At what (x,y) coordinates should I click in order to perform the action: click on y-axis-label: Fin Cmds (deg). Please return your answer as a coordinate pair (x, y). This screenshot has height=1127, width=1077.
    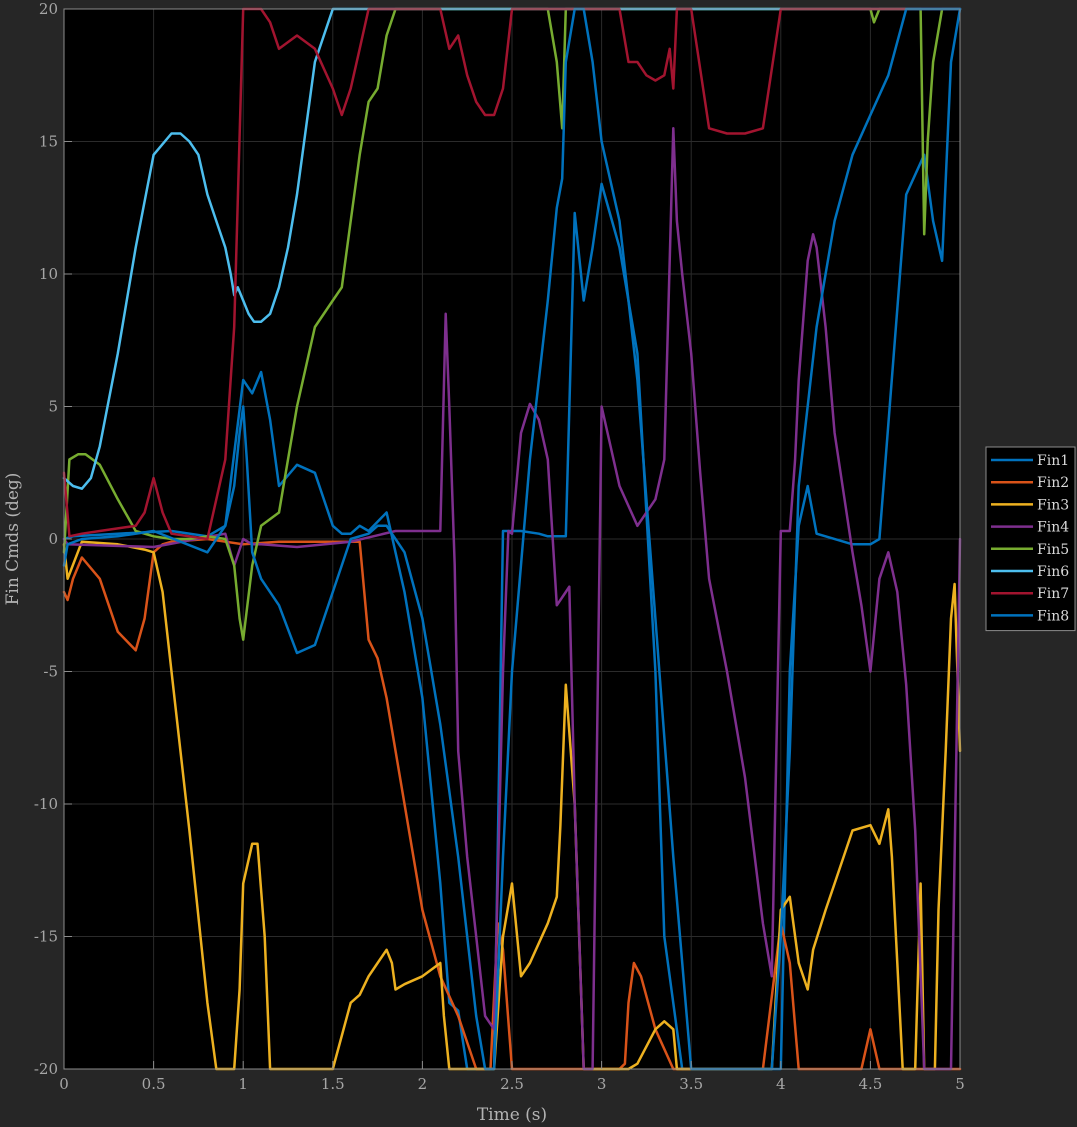
    Looking at the image, I should click on (13, 539).